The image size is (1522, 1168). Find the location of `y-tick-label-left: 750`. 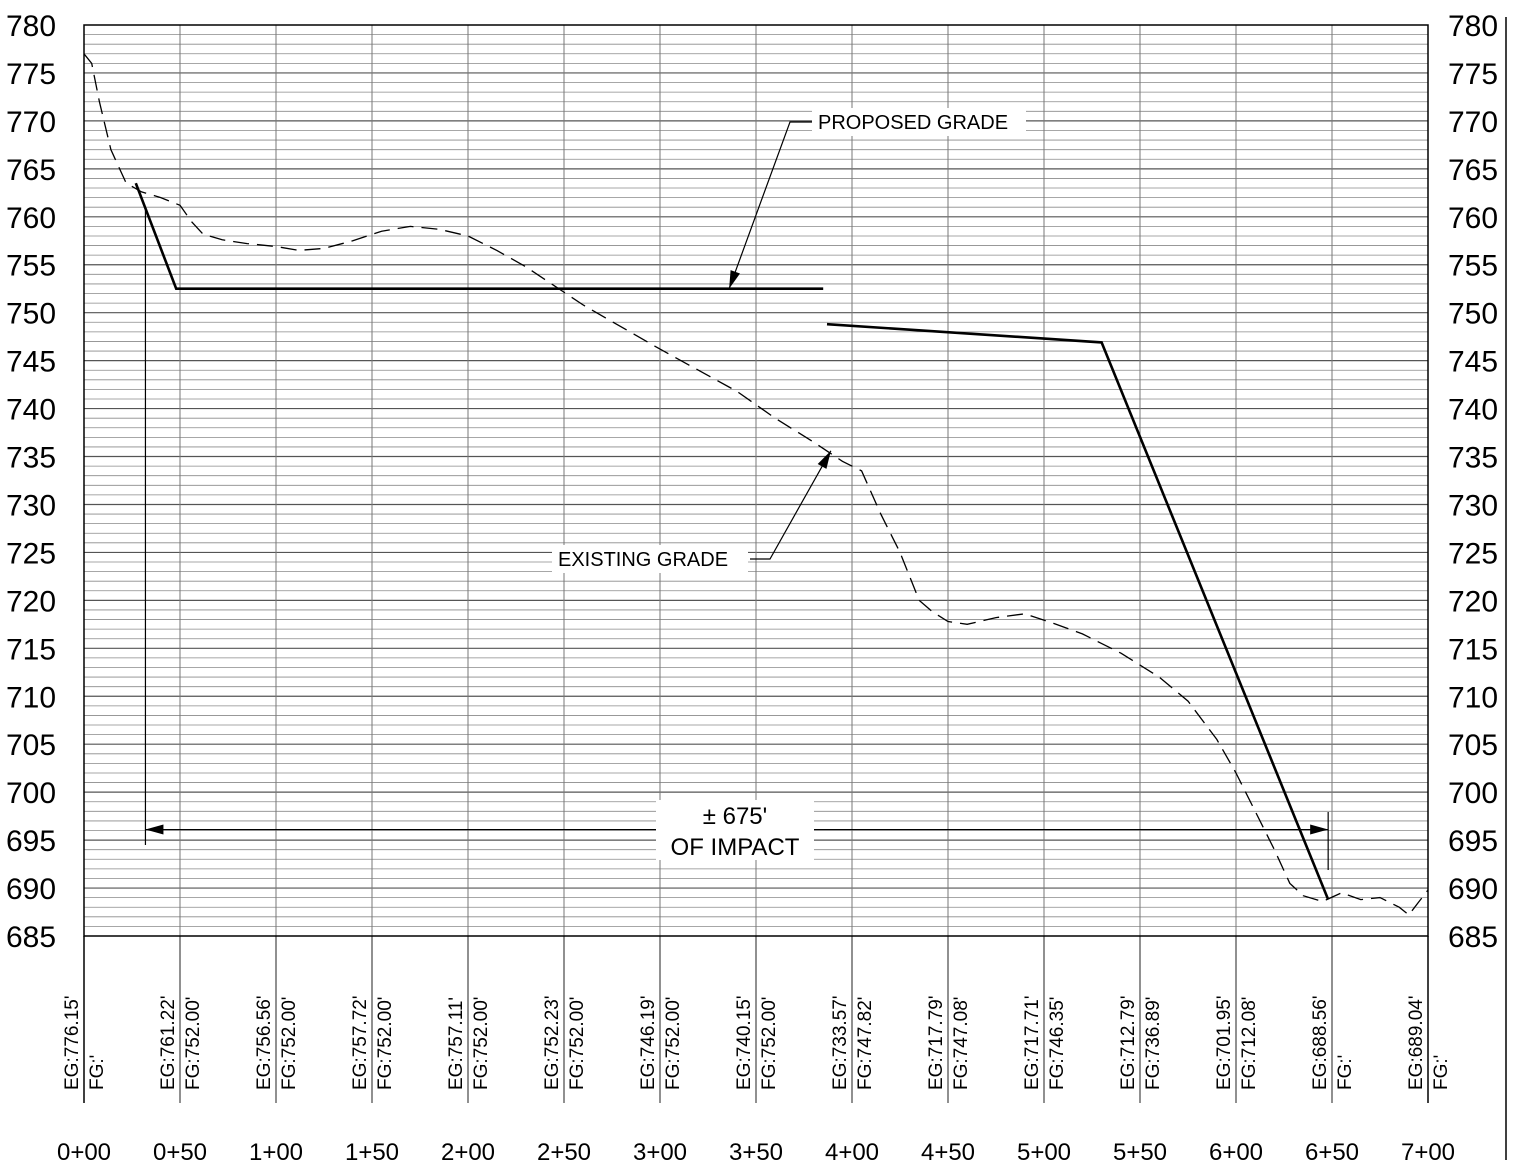

y-tick-label-left: 750 is located at coordinates (31, 314).